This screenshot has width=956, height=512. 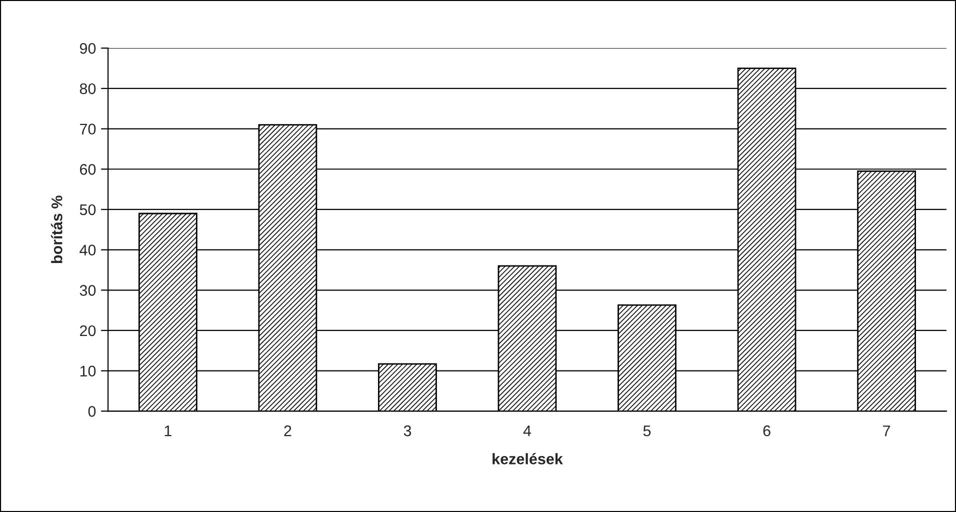 What do you see at coordinates (527, 458) in the screenshot?
I see `x-axis-title: kezelések` at bounding box center [527, 458].